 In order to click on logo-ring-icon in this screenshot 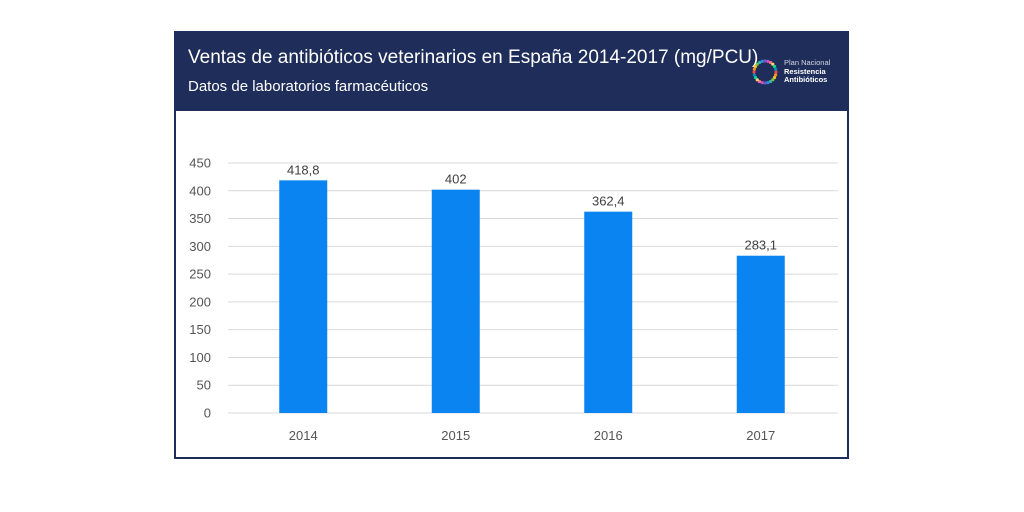, I will do `click(765, 72)`.